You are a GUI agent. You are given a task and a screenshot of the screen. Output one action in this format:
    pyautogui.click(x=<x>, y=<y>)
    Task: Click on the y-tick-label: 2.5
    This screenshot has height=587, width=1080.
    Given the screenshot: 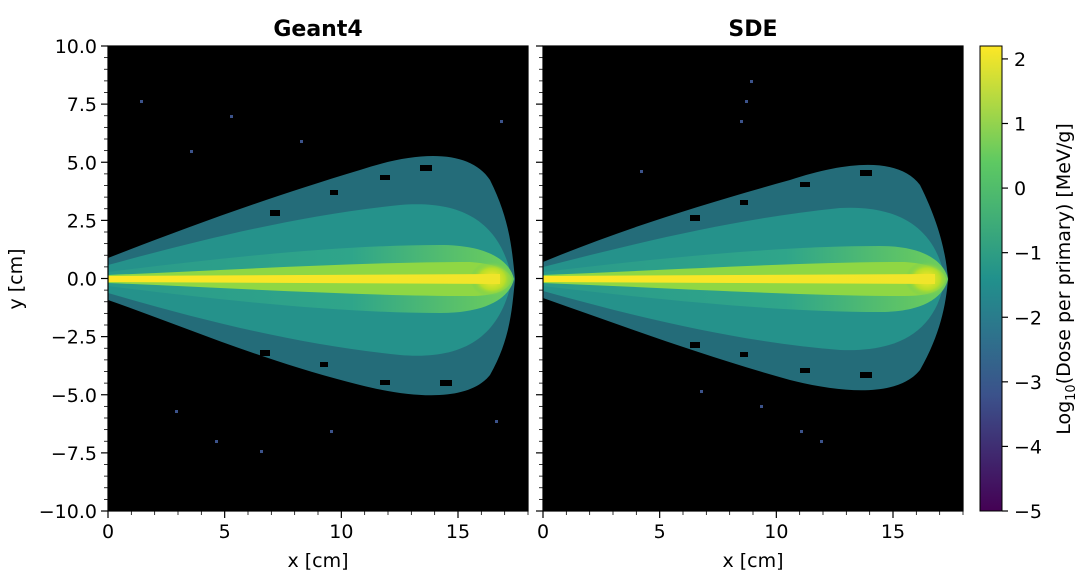 What is the action you would take?
    pyautogui.click(x=82, y=221)
    